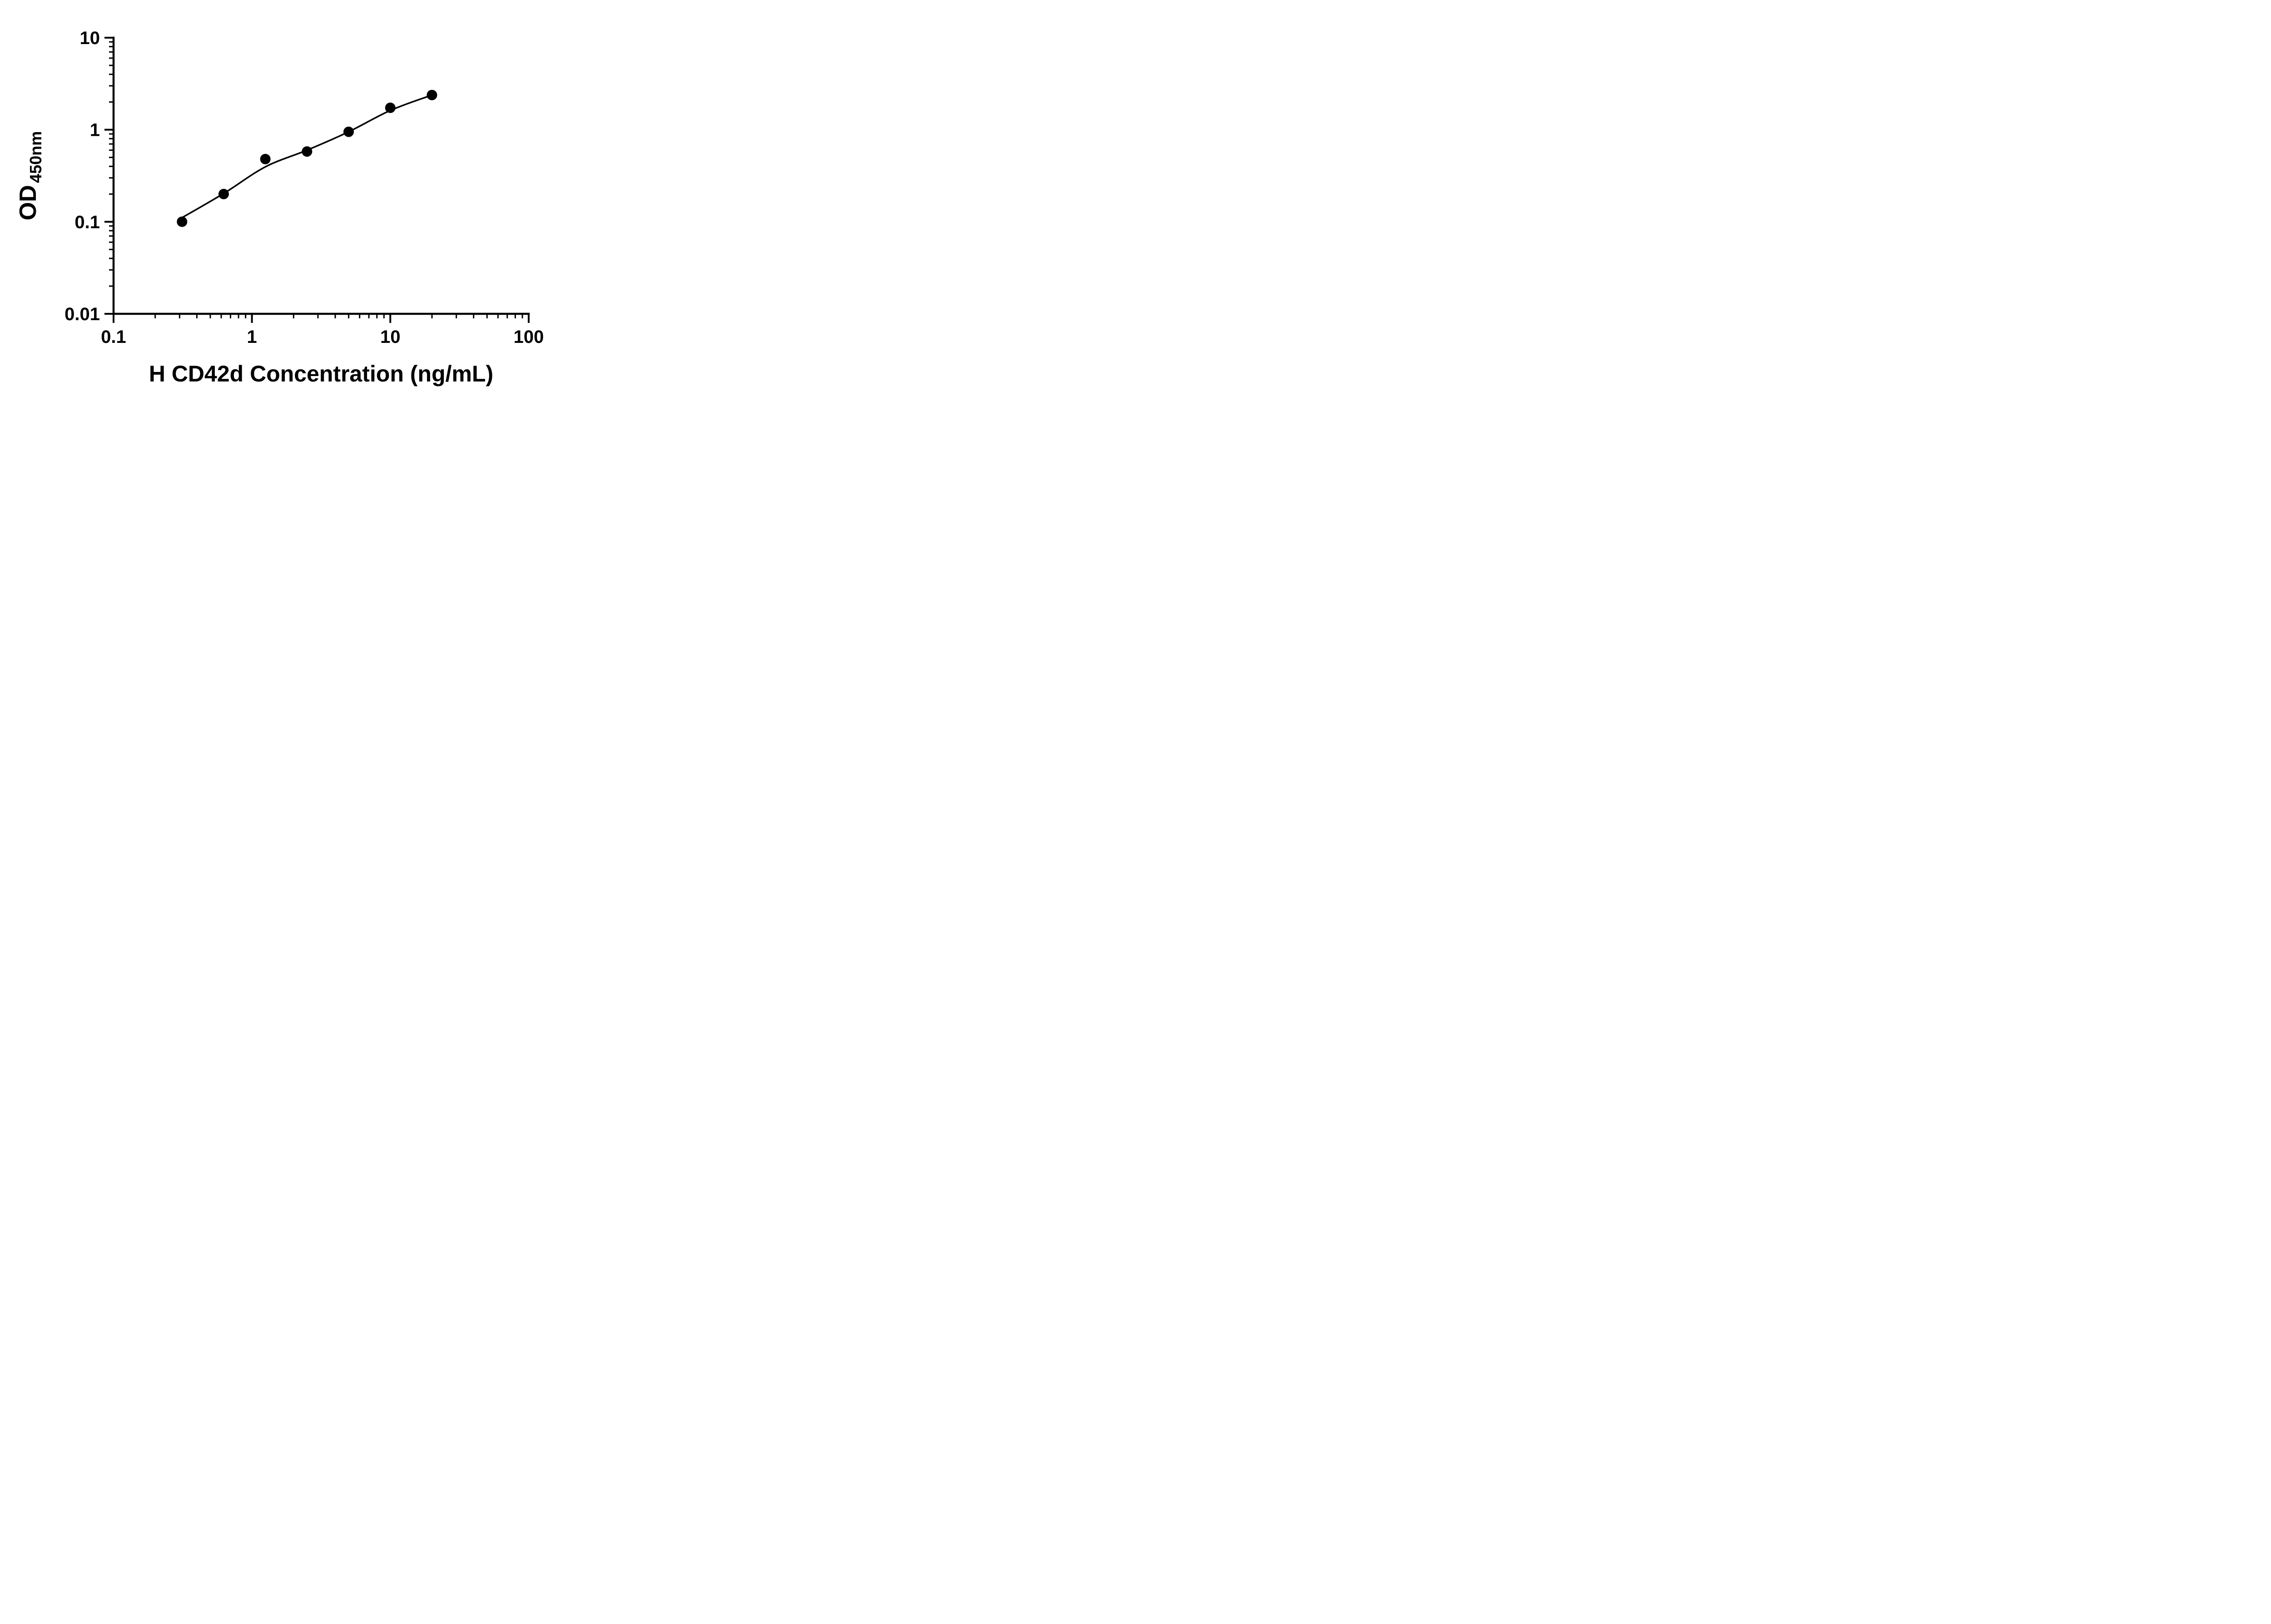 Image resolution: width=2271 pixels, height=1624 pixels. I want to click on y-tick-label: 10, so click(90, 38).